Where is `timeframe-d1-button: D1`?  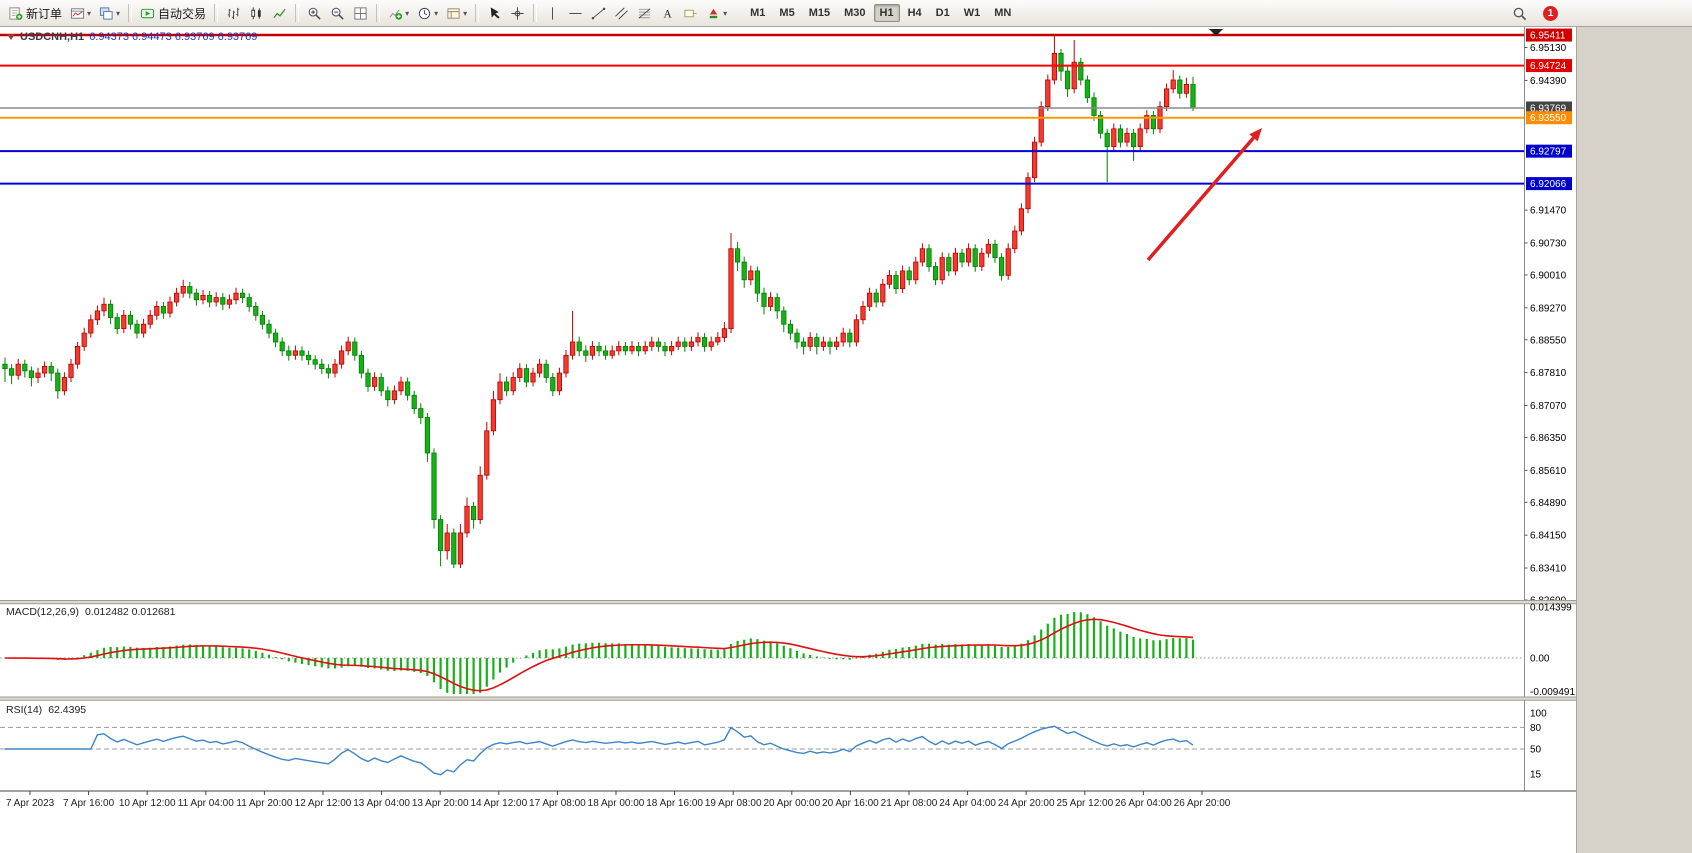 timeframe-d1-button: D1 is located at coordinates (942, 13).